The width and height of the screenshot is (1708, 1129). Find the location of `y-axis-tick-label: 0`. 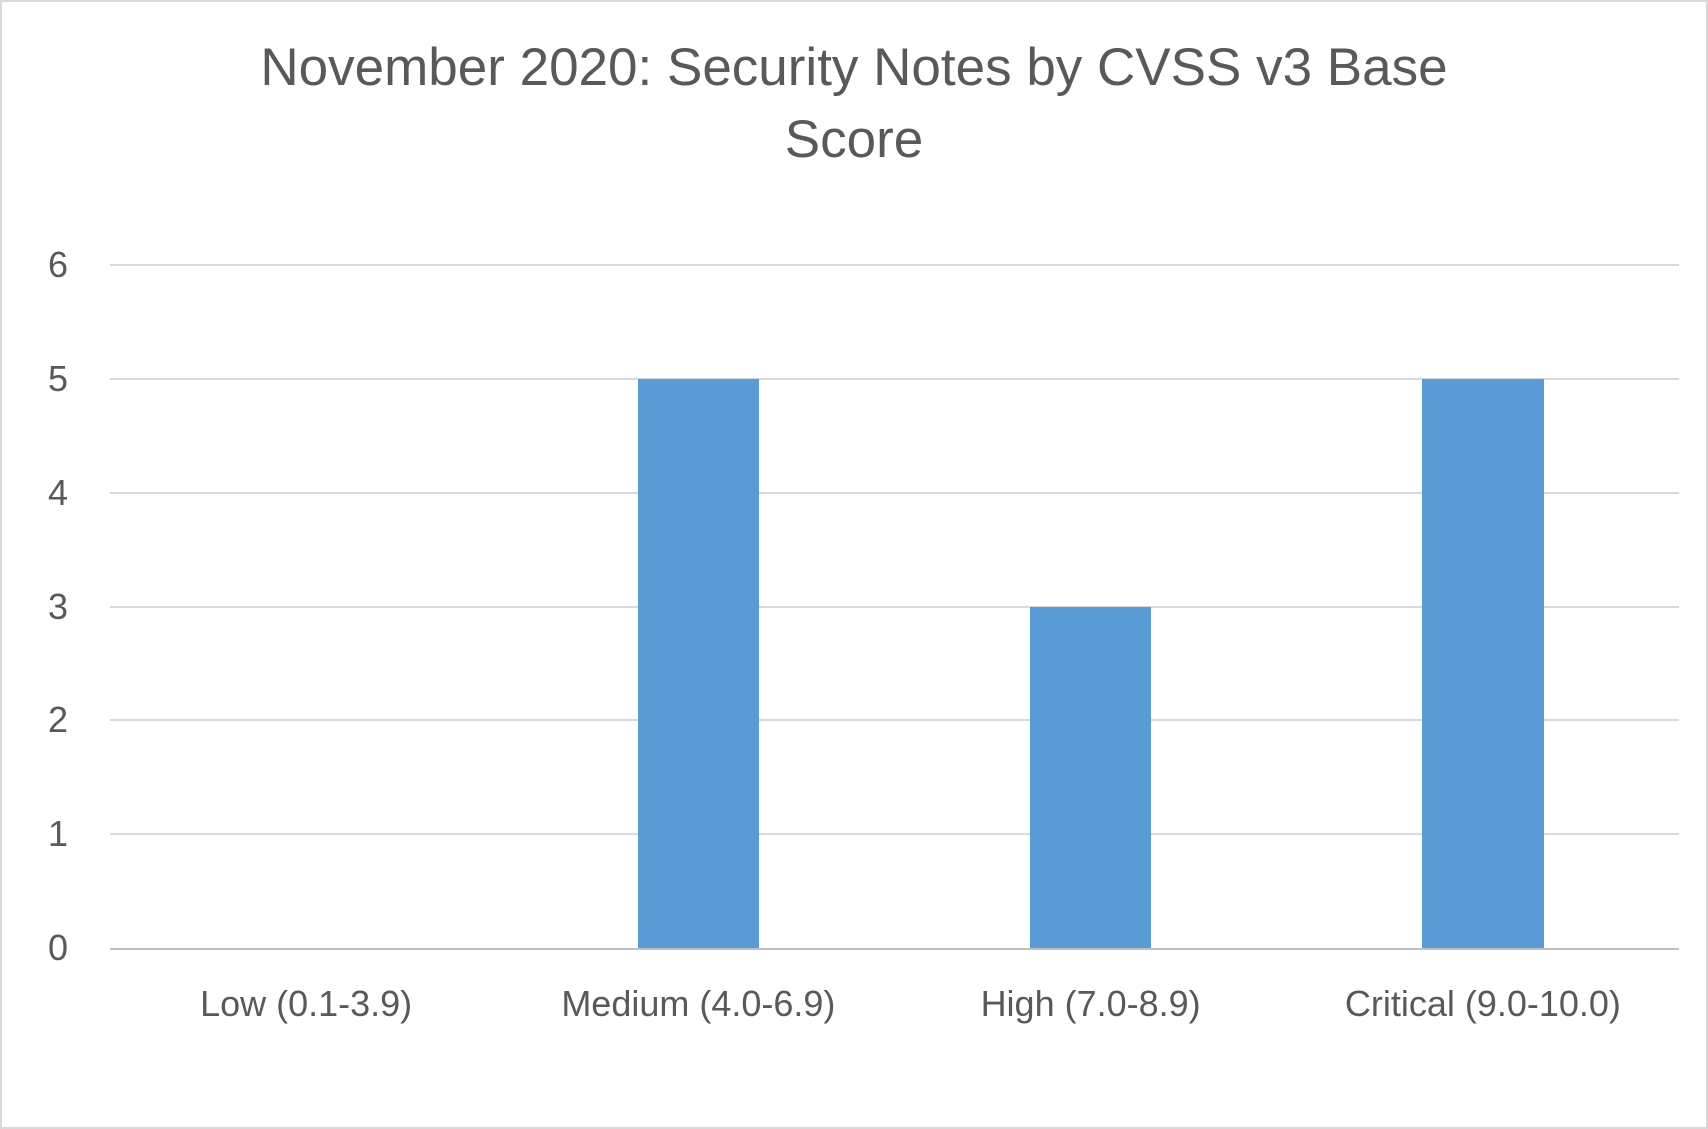

y-axis-tick-label: 0 is located at coordinates (57, 947).